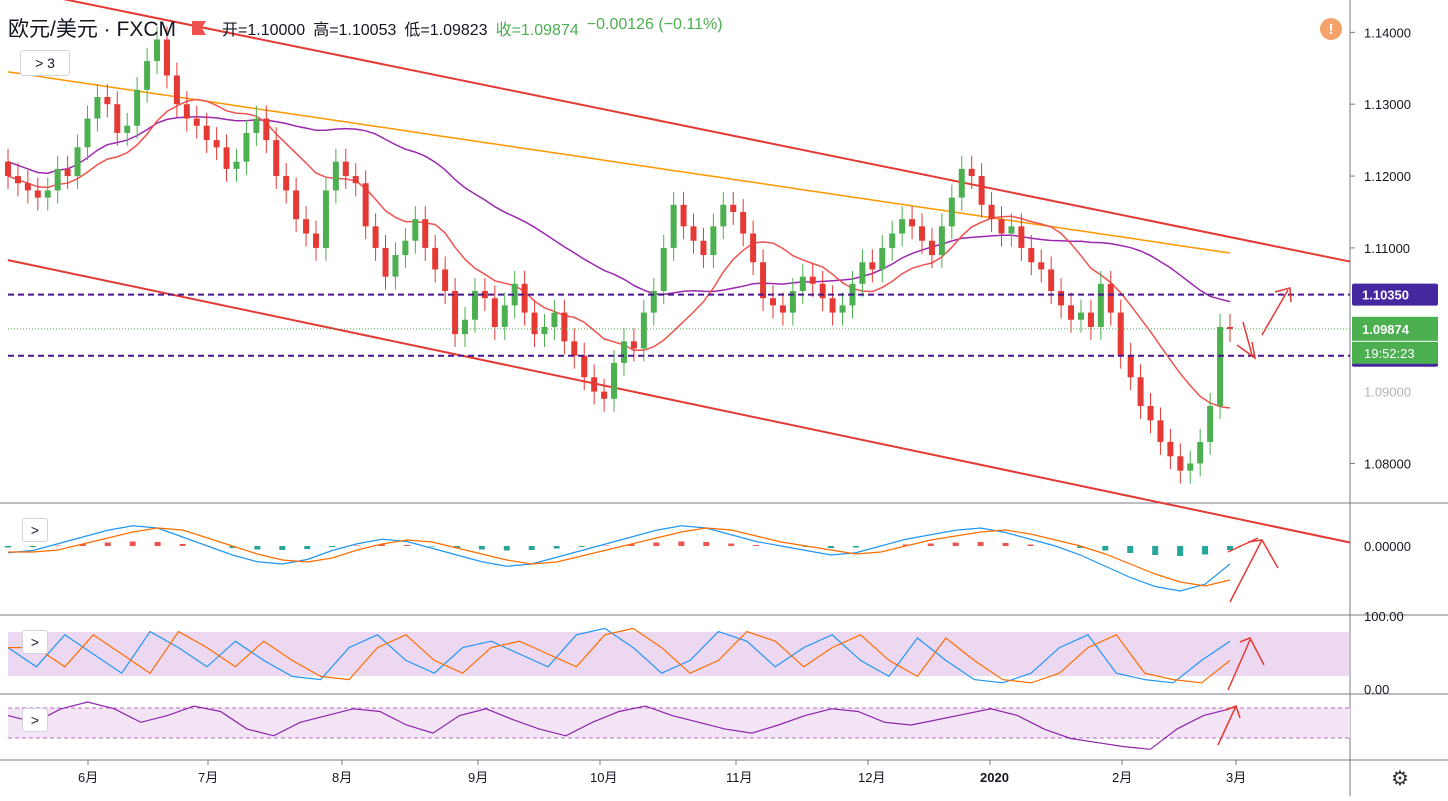  Describe the element at coordinates (1387, 32) in the screenshot. I see `price-tick-label: 1.14000` at that location.